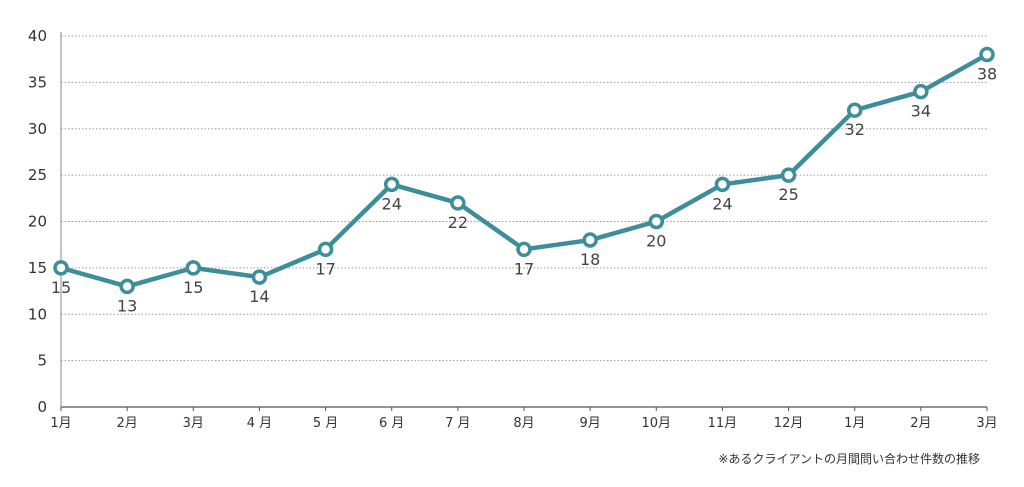  Describe the element at coordinates (37, 129) in the screenshot. I see `y-tick-label: 30` at that location.